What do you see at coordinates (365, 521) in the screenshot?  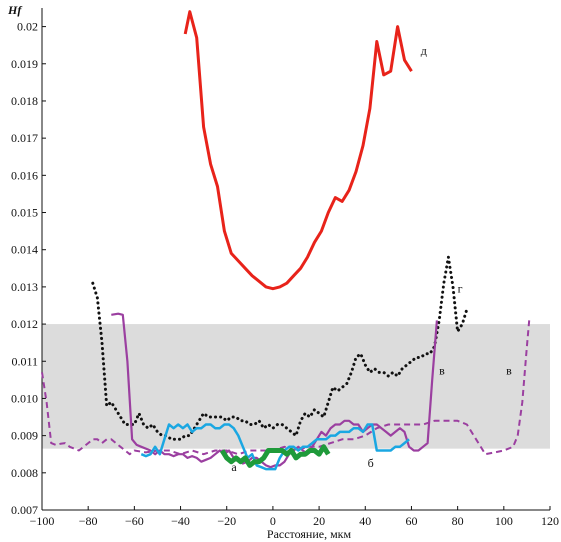 I see `x-tick-label: 40` at bounding box center [365, 521].